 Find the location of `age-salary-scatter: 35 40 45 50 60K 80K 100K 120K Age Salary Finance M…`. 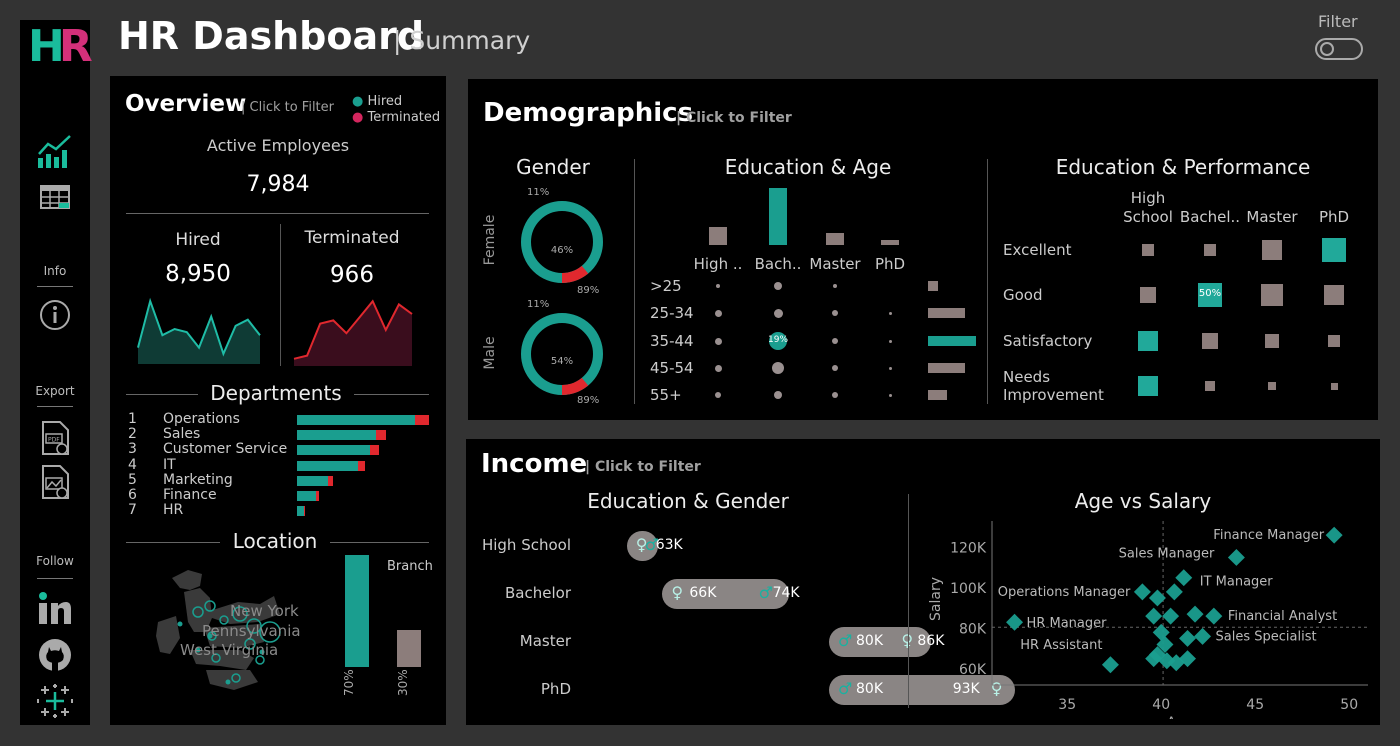

age-salary-scatter: 35 40 45 50 60K 80K 100K 120K Age Salary Finance M… is located at coordinates (1146, 615).